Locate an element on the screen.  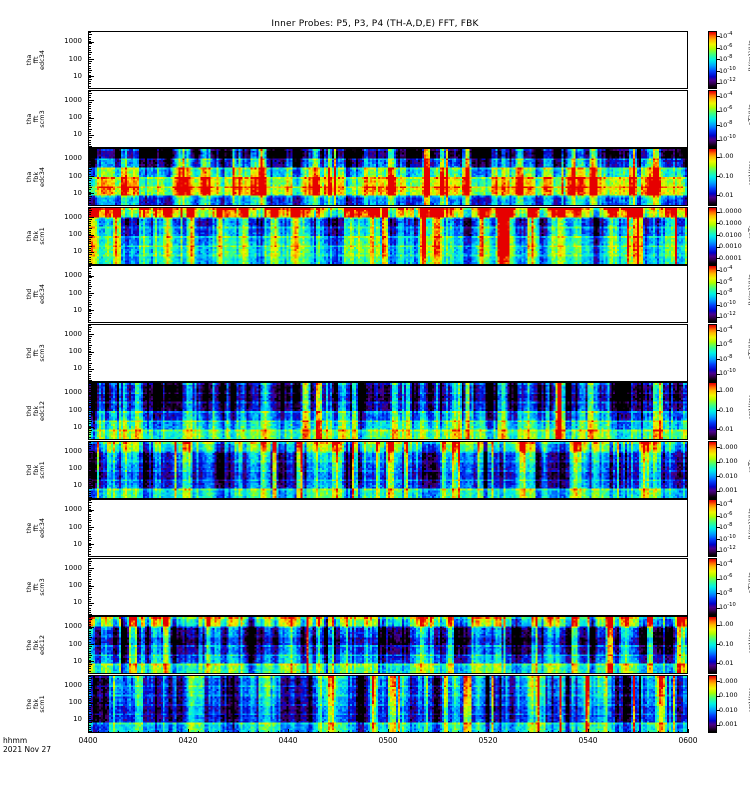
colorbar-thd-fbk-edc12 is located at coordinates (712, 411).